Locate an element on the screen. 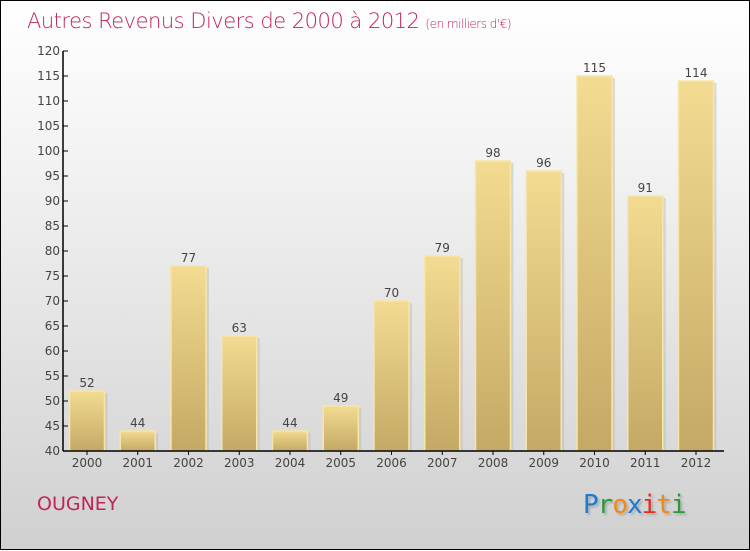  x-tick-label: 2000 is located at coordinates (87, 463).